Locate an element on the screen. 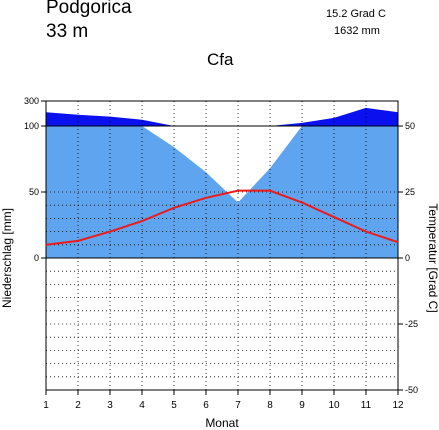  x-tick-label: 3 is located at coordinates (110, 405).